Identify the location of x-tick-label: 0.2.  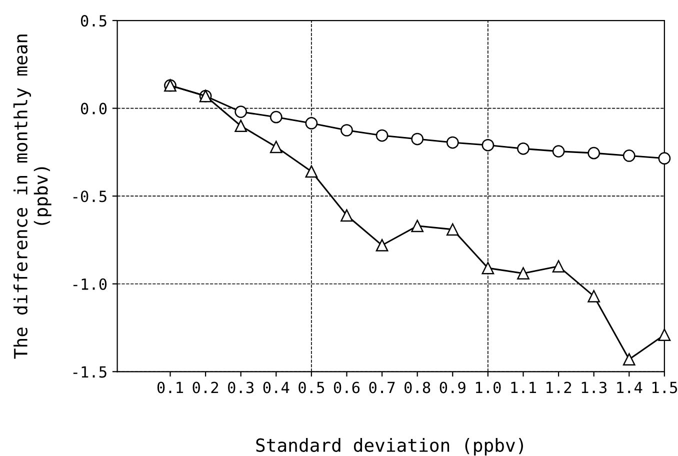
(205, 388).